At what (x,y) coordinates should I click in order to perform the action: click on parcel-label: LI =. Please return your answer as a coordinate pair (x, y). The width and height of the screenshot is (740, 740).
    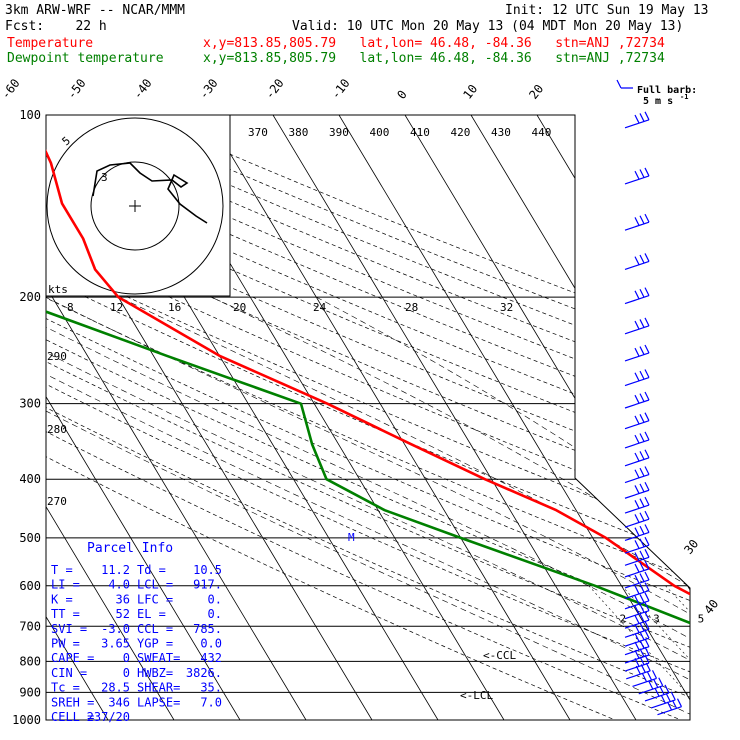
    Looking at the image, I should click on (65, 585).